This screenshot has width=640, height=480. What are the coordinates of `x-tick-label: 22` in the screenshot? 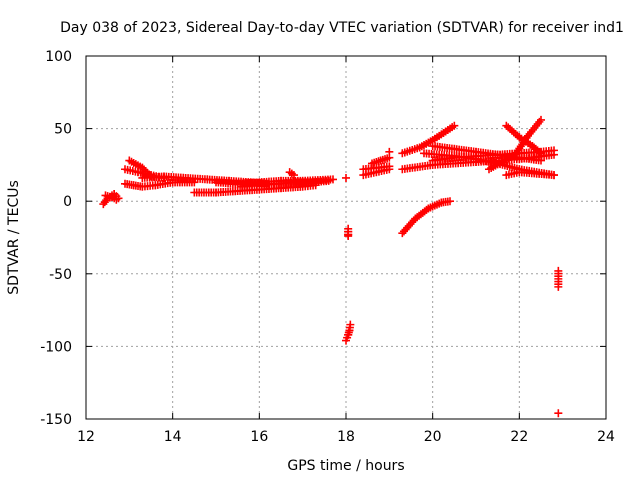 It's located at (519, 437).